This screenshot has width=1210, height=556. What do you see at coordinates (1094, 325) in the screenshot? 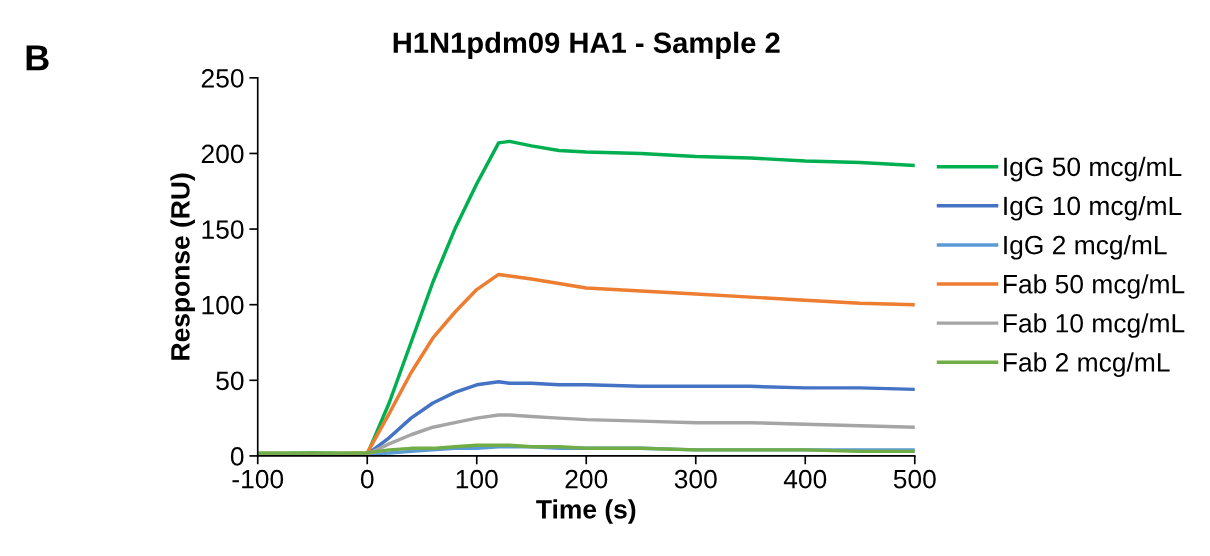
I see `legend-label: Fab 10 mcg/mL` at bounding box center [1094, 325].